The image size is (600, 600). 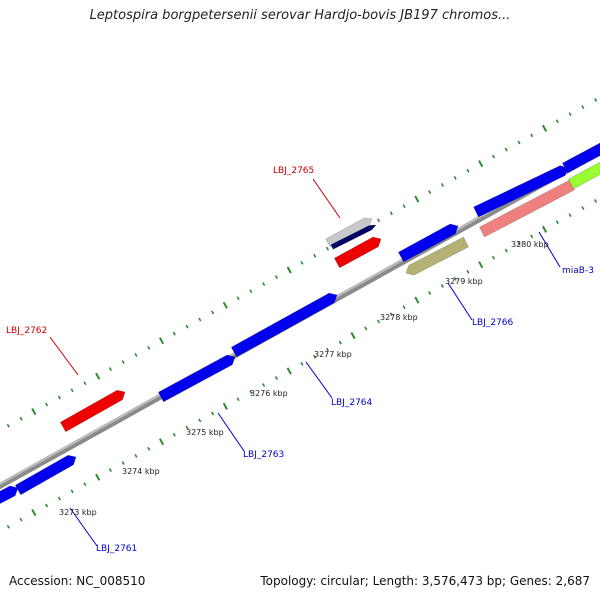 I want to click on kbp-label: 3278 kbp, so click(x=399, y=317).